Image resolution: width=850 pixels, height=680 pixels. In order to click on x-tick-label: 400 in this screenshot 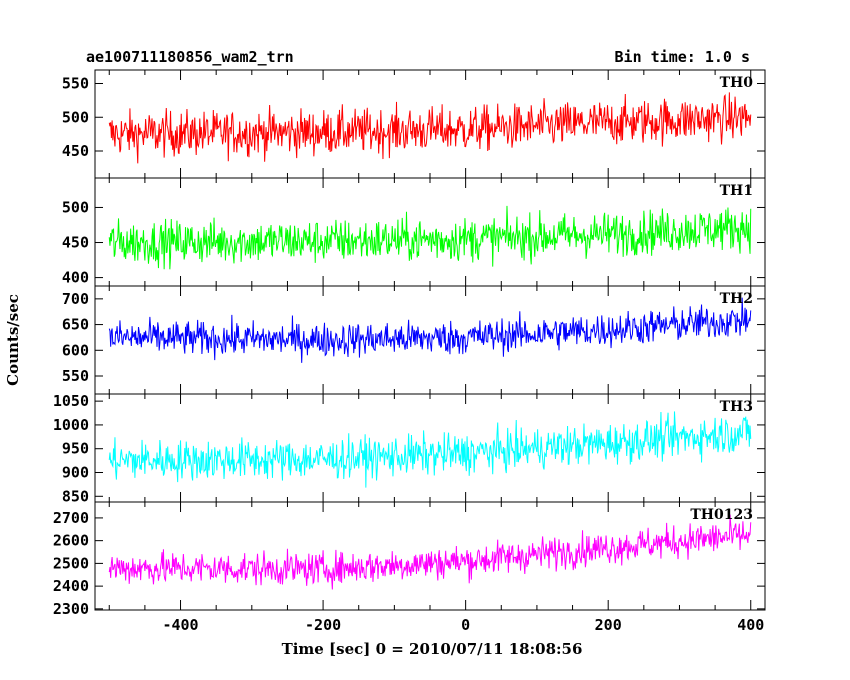, I will do `click(750, 625)`.